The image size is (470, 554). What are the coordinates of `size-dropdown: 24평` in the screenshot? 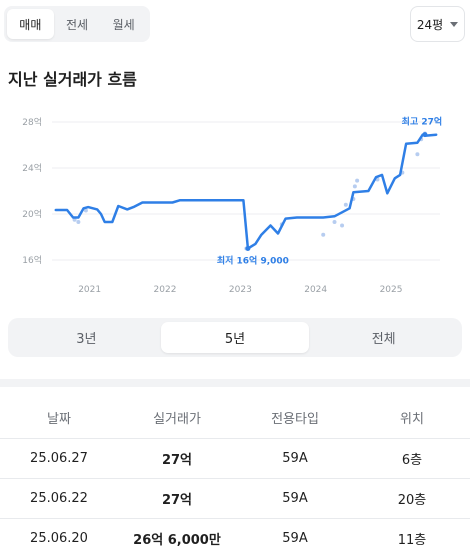 It's located at (437, 24).